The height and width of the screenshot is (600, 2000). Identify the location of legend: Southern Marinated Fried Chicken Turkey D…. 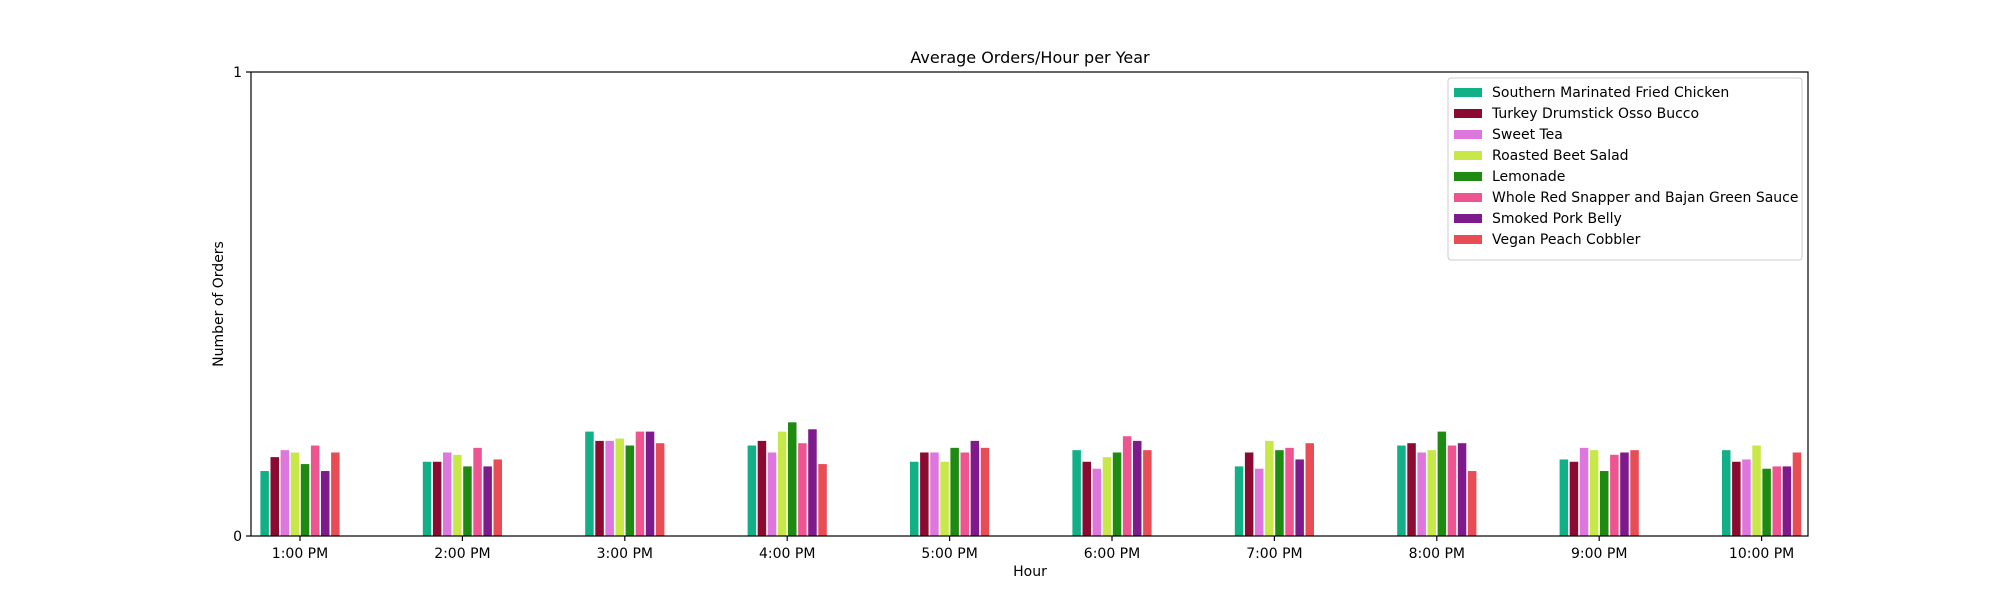
(1625, 169).